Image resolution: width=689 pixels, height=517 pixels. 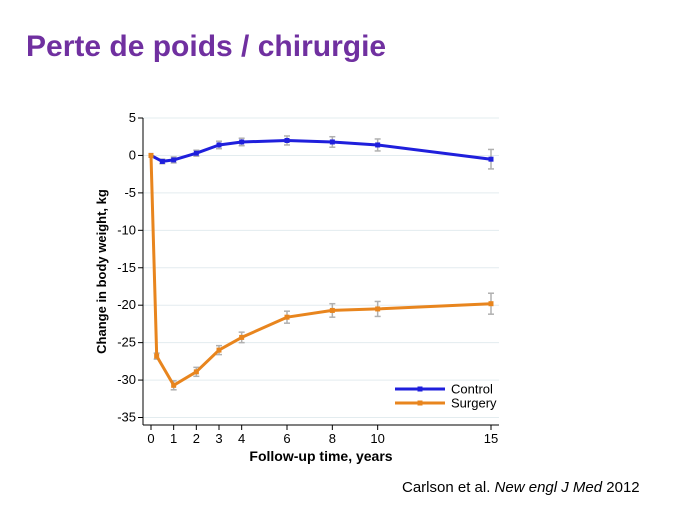 I want to click on y-tick-label: -25, so click(x=126, y=342).